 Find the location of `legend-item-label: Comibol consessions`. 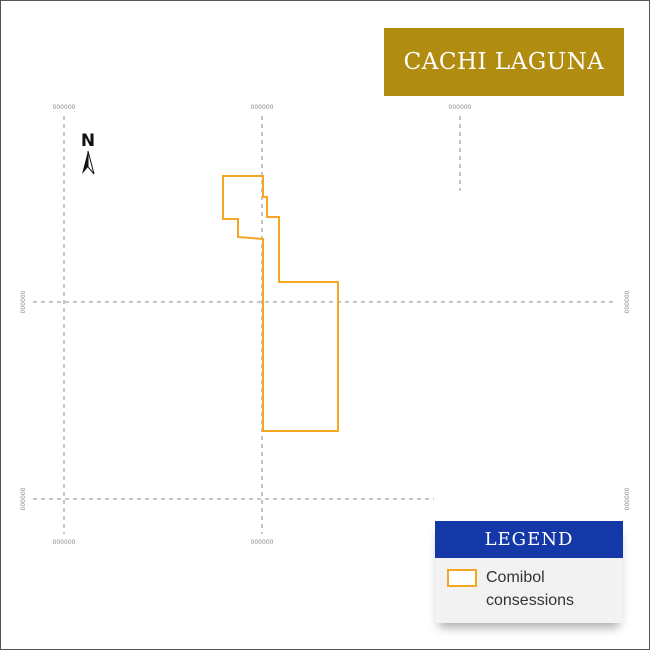

legend-item-label: Comibol consessions is located at coordinates (530, 589).